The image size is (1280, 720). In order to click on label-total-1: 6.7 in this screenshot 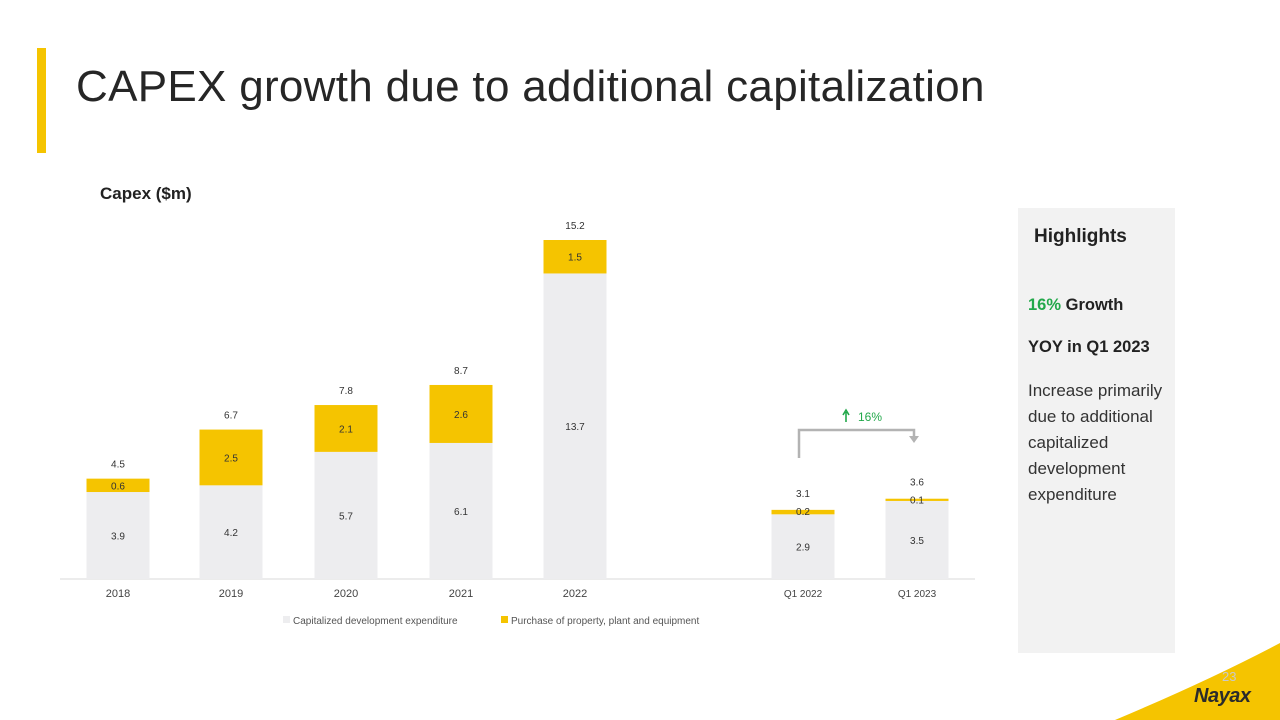, I will do `click(231, 416)`.